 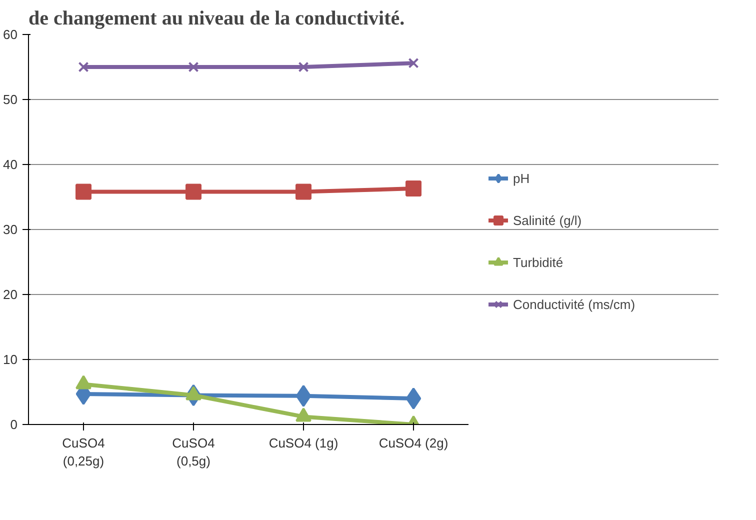 I want to click on legend-label: Salinité (g/l), so click(x=547, y=220).